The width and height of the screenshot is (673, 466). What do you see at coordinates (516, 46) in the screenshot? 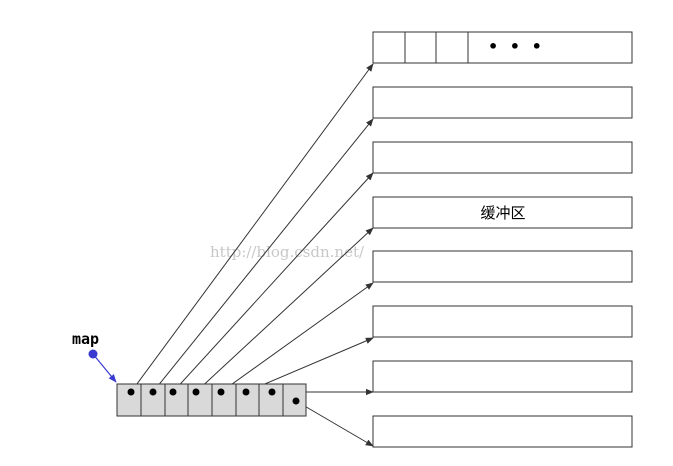
I see `ellipsis-text: • • •` at bounding box center [516, 46].